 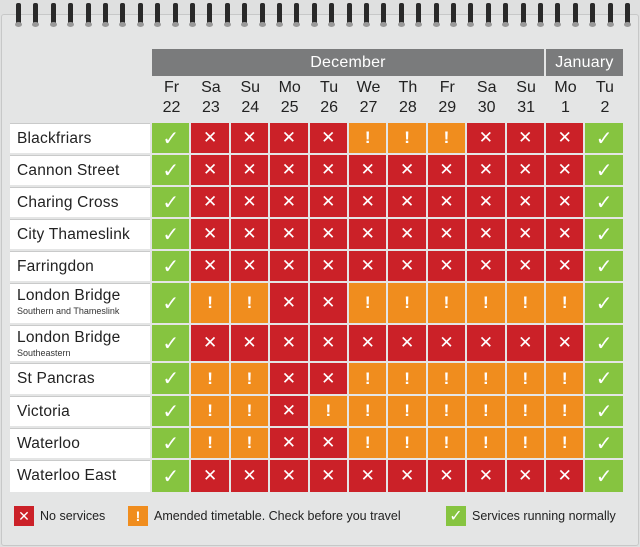 I want to click on station-name: Blackfriars, so click(x=54, y=138).